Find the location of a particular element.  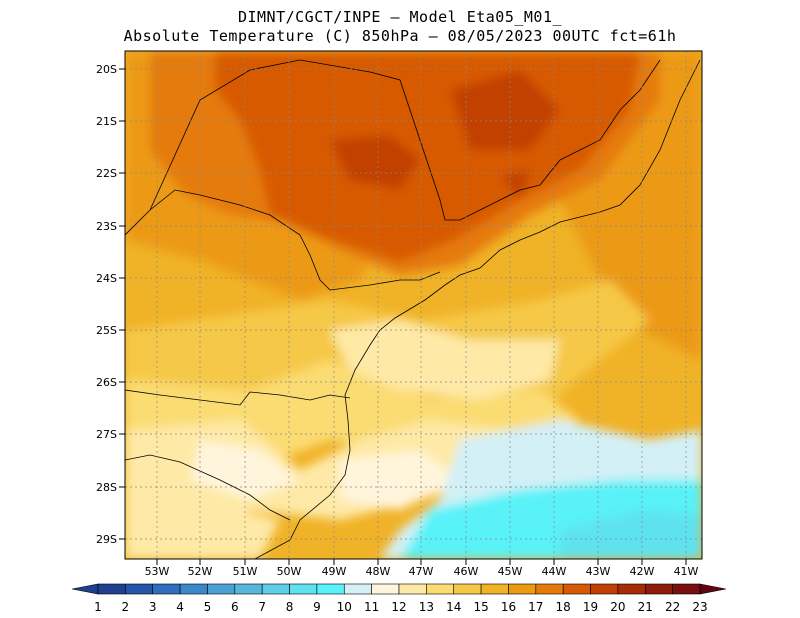

colorbar-label: 23 is located at coordinates (699, 607).